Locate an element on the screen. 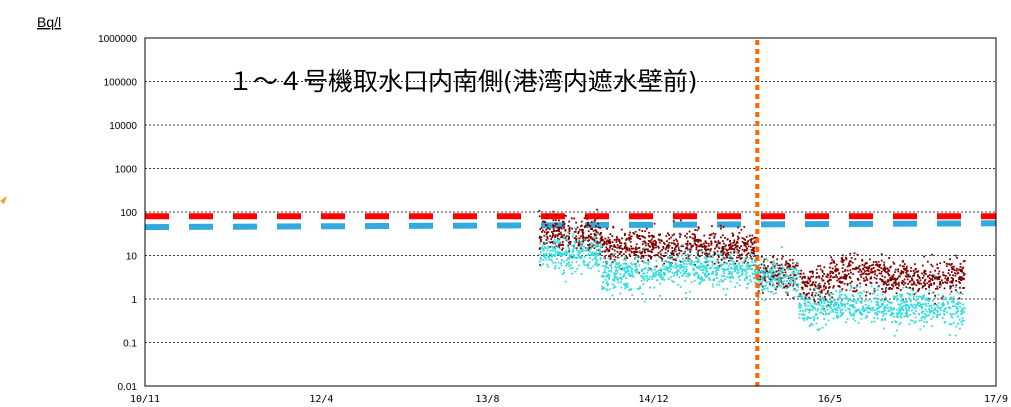  x-tick-label: 16/5 is located at coordinates (830, 399).